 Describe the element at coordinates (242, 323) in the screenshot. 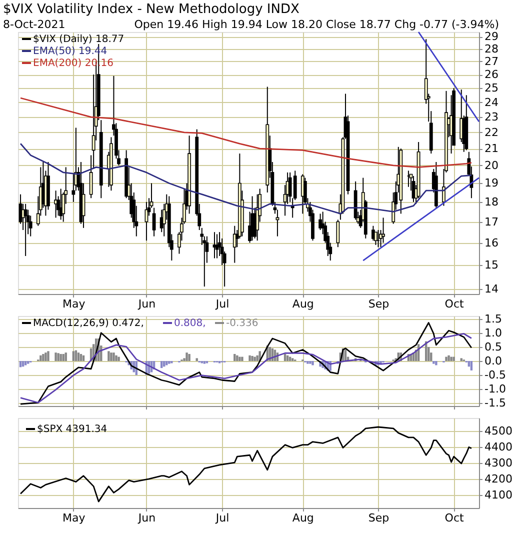

I see `legend-label: -0.336` at that location.